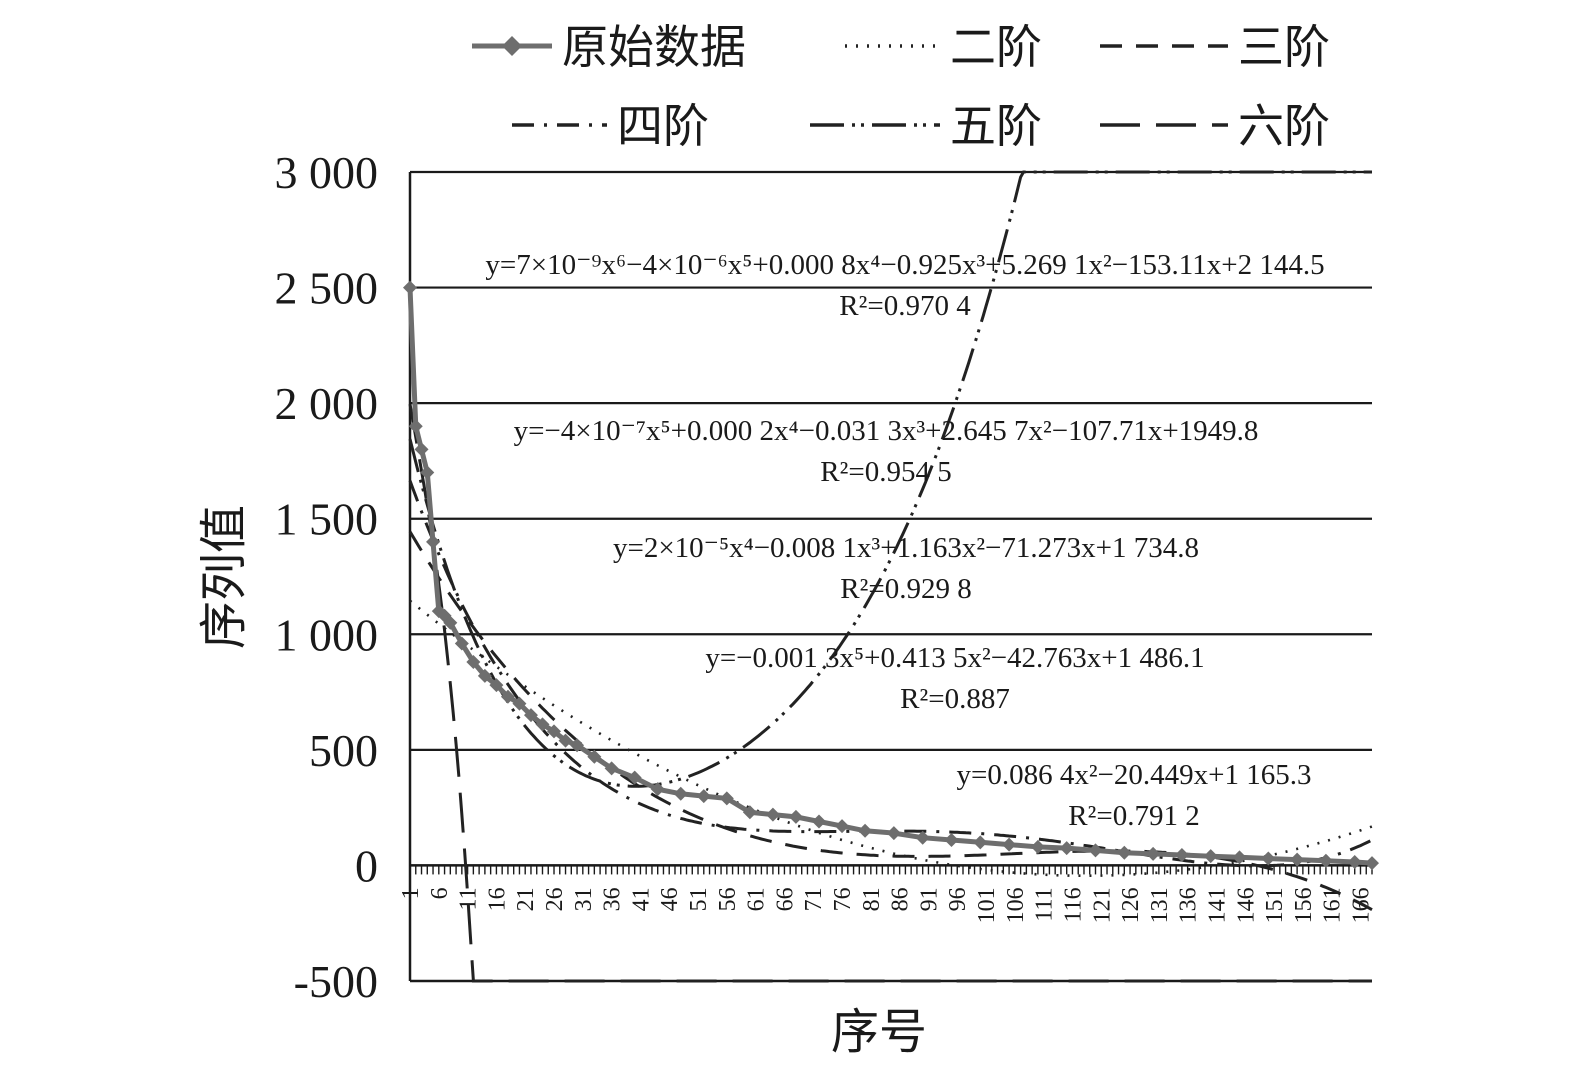 This screenshot has width=1575, height=1083. I want to click on x-tick-label: 71, so click(814, 899).